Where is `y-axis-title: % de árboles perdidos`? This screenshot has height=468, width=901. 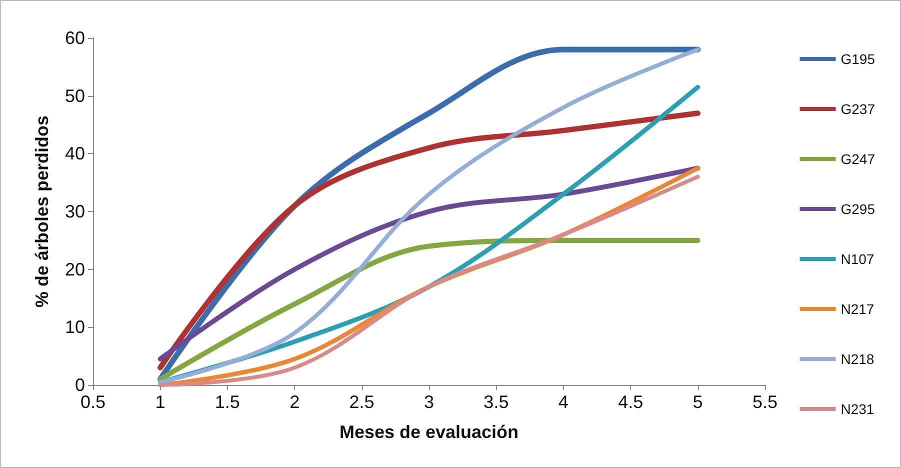 y-axis-title: % de árboles perdidos is located at coordinates (42, 211).